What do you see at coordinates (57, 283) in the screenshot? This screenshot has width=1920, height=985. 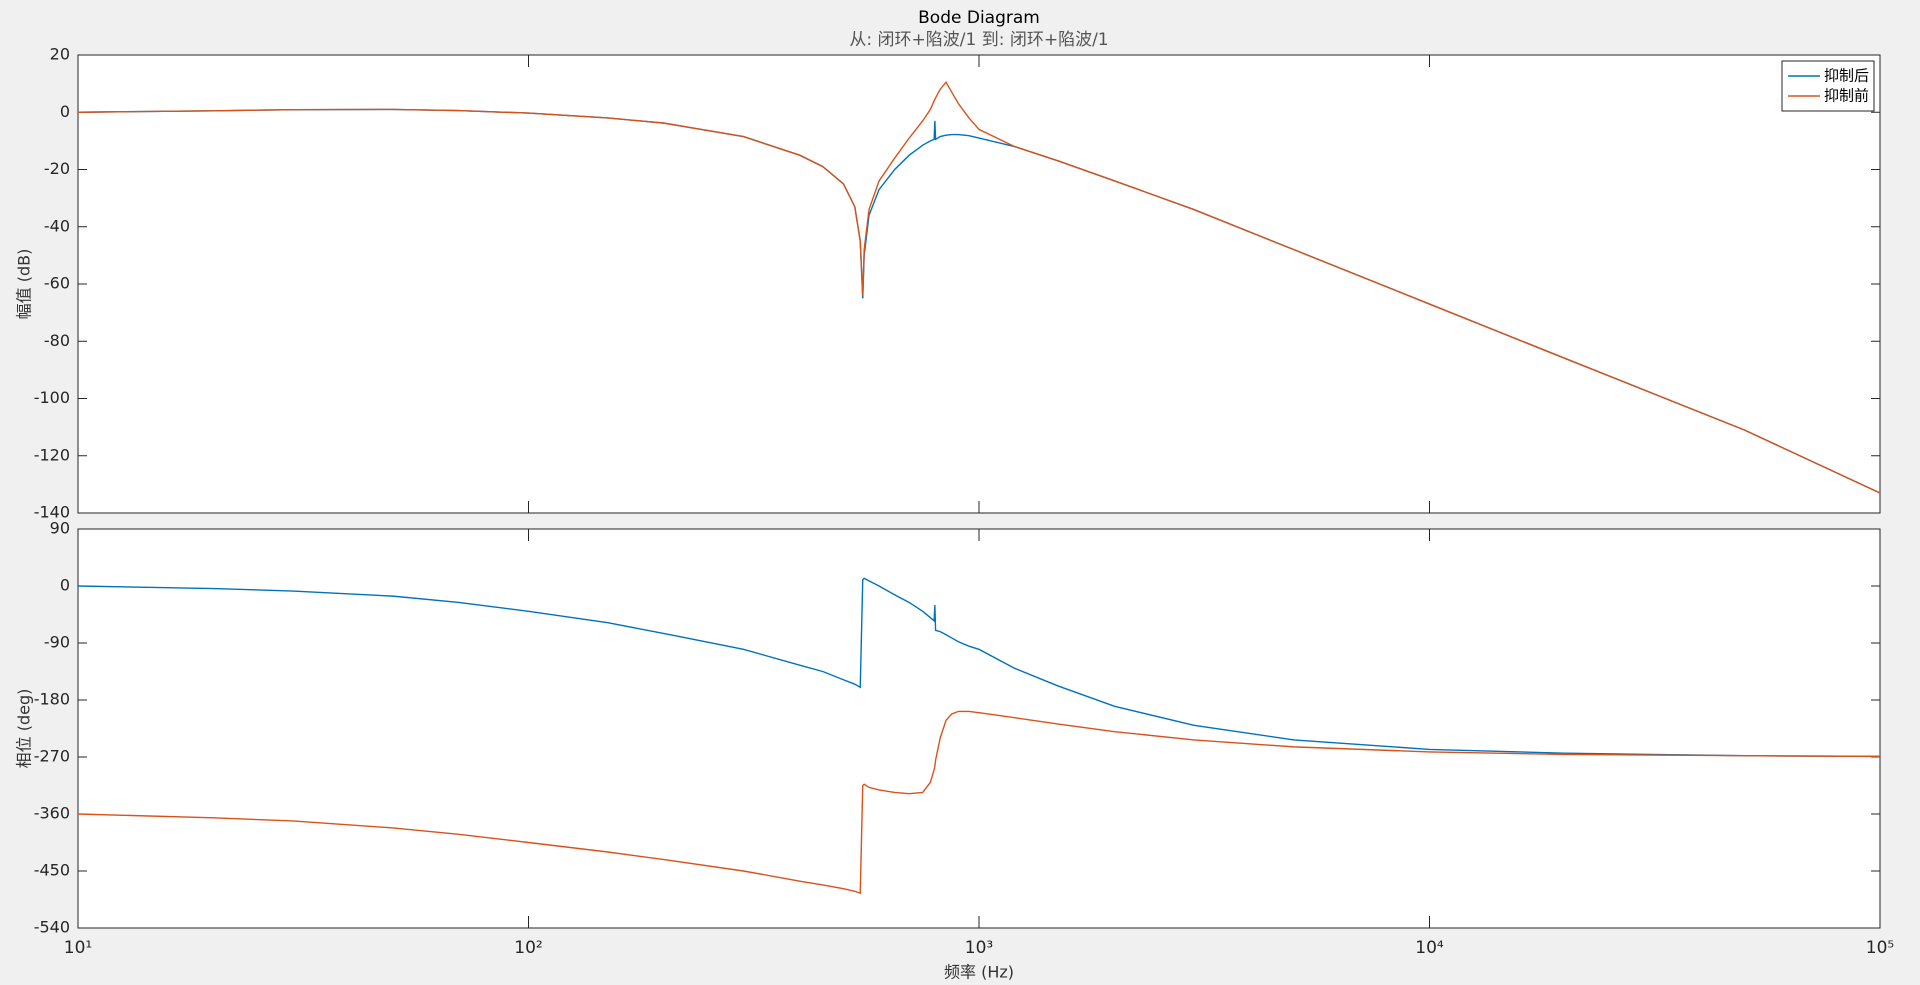 I see `y-tick-label: -60` at bounding box center [57, 283].